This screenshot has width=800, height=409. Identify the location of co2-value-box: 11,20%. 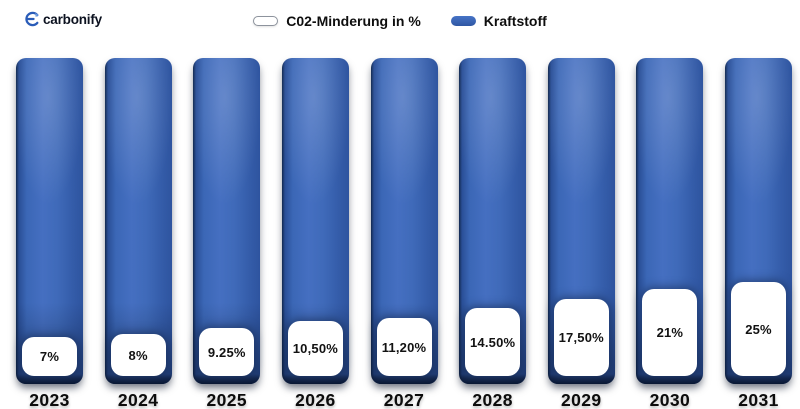
(404, 347).